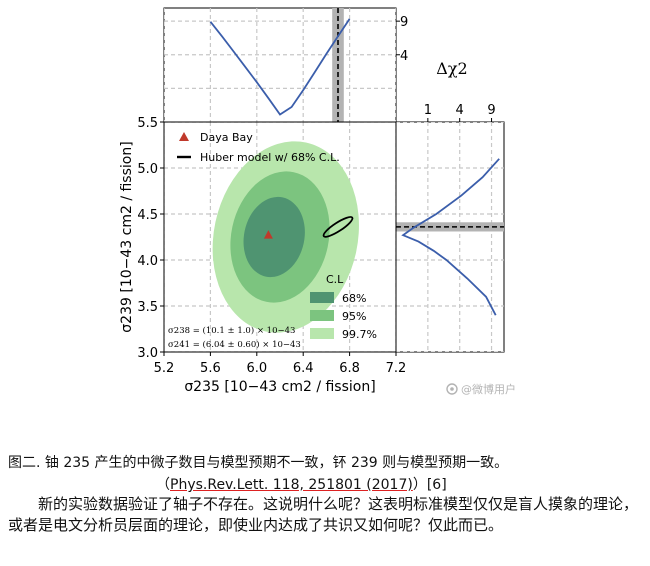 This screenshot has width=650, height=566. What do you see at coordinates (147, 215) in the screenshot?
I see `y-tick-label: 4.5` at bounding box center [147, 215].